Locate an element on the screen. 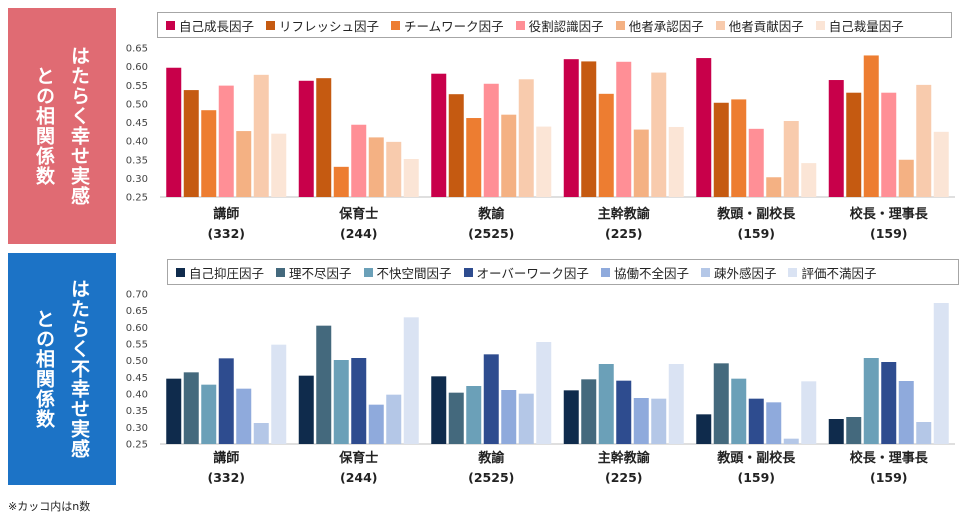  legend-label: 協働不全因子 is located at coordinates (651, 273).